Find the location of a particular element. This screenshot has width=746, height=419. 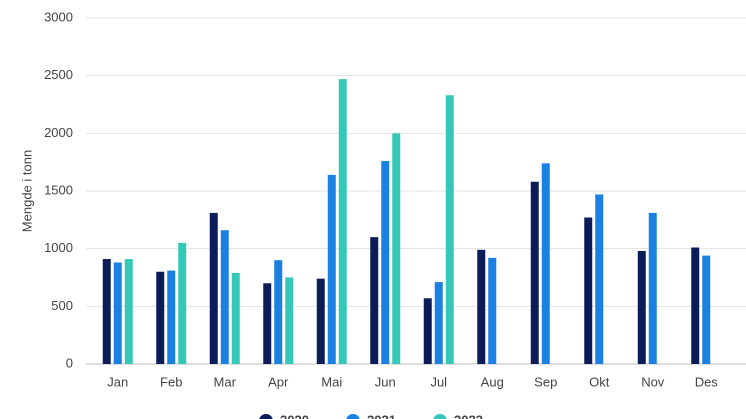

y-tick-label: 2000 is located at coordinates (58, 132).